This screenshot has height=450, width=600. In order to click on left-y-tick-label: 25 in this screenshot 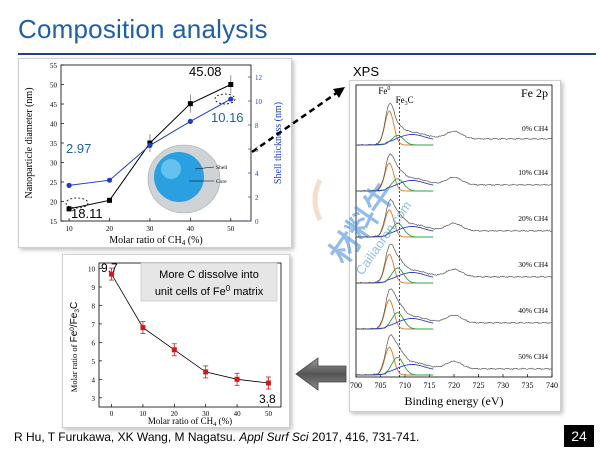, I will do `click(54, 183)`.